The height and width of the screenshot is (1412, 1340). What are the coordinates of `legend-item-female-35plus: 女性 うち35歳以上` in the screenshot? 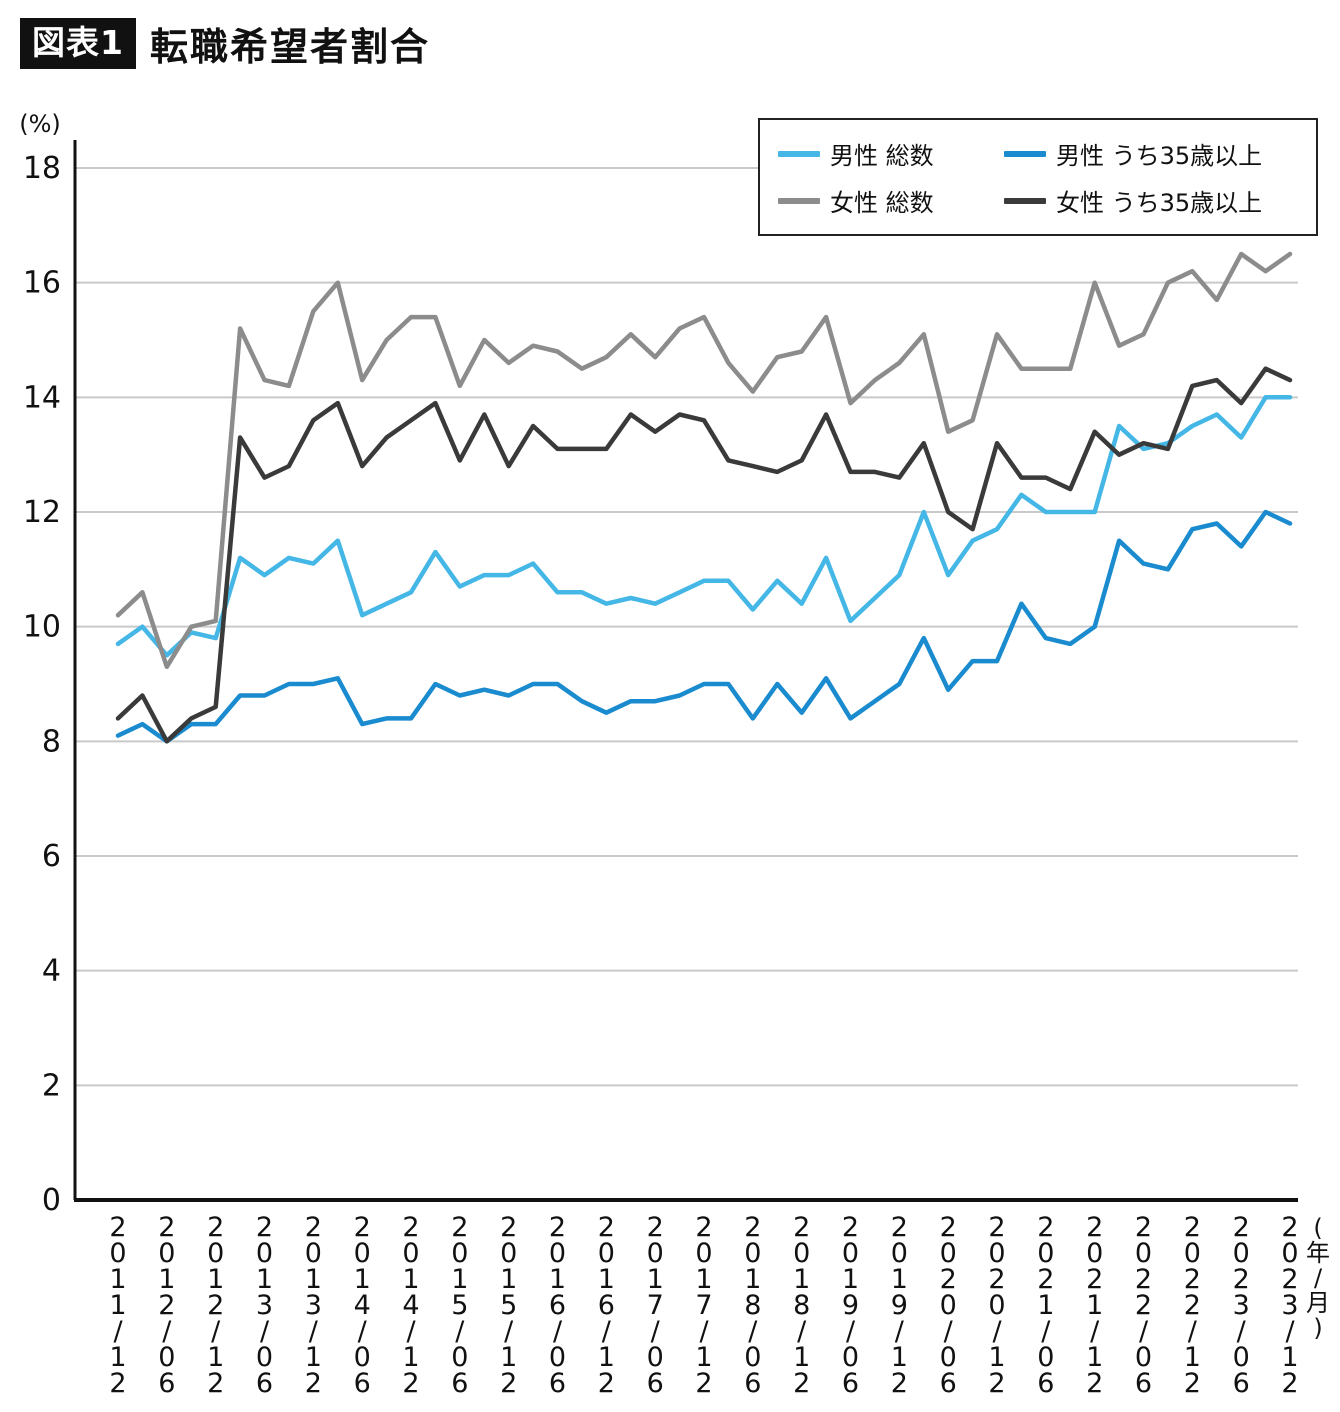 It's located at (1151, 200).